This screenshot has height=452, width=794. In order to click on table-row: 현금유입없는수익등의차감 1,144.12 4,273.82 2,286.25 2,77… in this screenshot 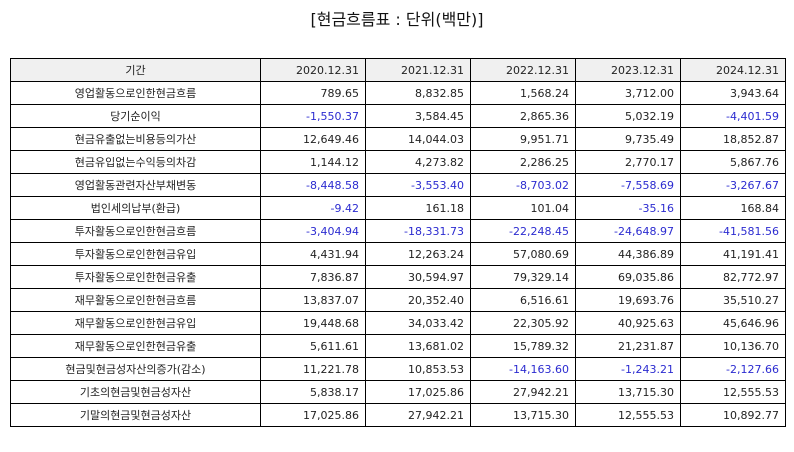, I will do `click(398, 162)`.